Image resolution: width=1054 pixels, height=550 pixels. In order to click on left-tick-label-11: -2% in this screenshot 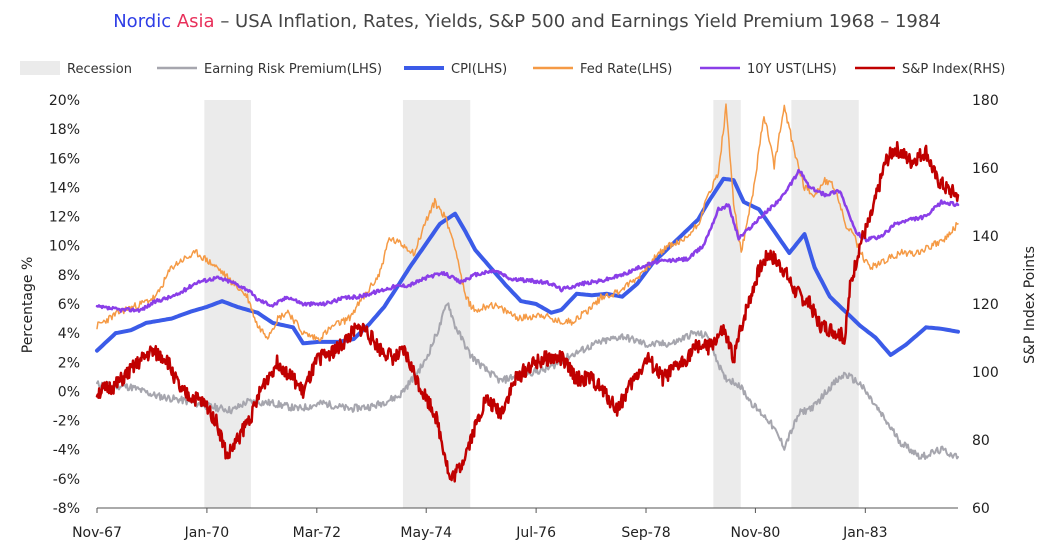, I will do `click(66, 422)`.